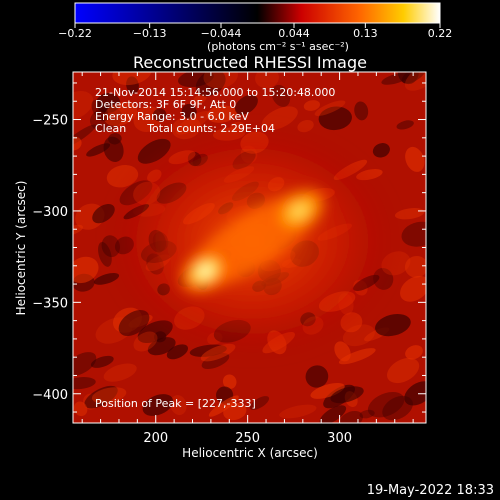  I want to click on annotation-energy-range: Energy Range: 3.0 - 6.0 keV, so click(172, 116).